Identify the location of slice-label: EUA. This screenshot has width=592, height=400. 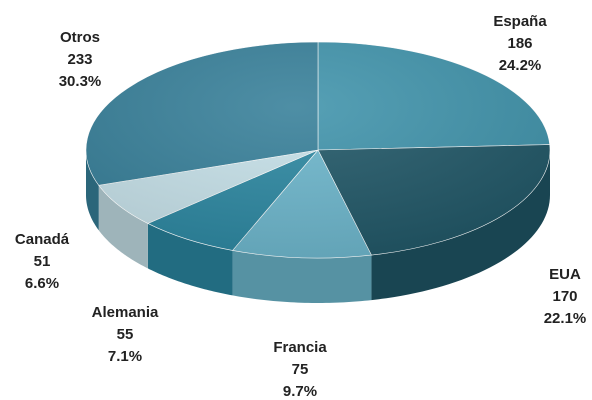
(565, 274).